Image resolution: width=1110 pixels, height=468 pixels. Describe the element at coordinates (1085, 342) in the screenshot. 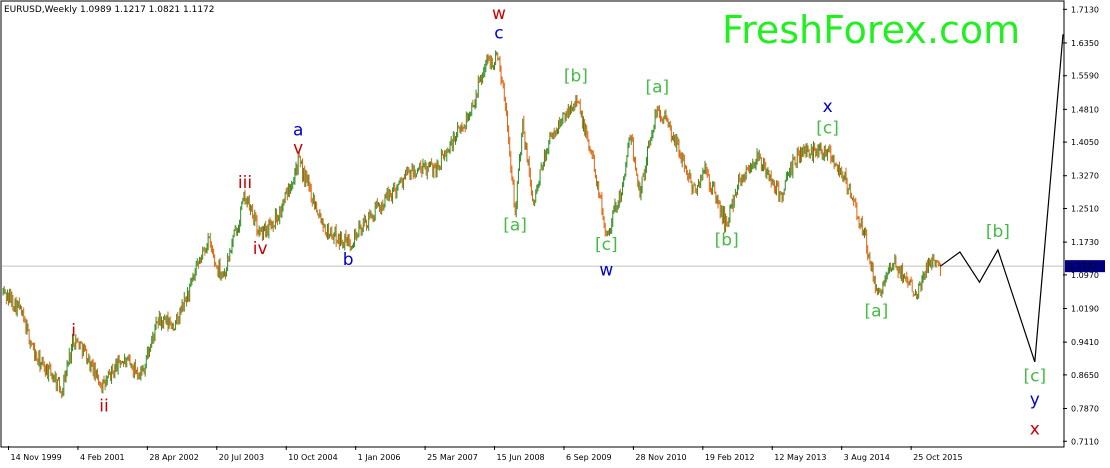

I see `y-tick-label: 0.9410` at that location.